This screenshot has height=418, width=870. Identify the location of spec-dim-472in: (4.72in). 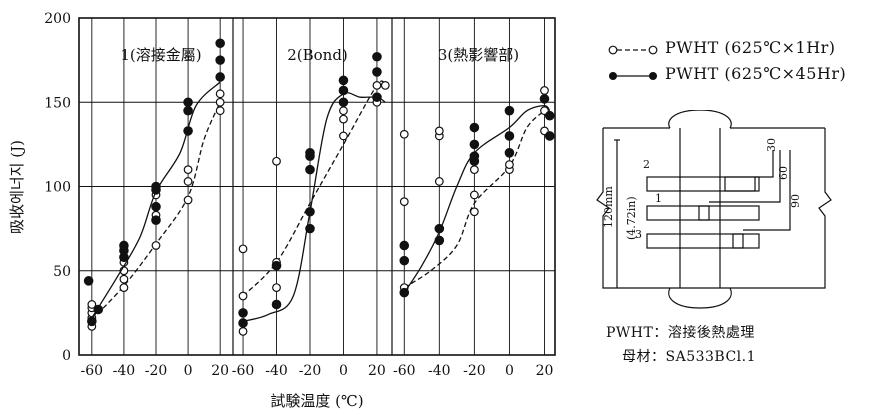
(631, 218).